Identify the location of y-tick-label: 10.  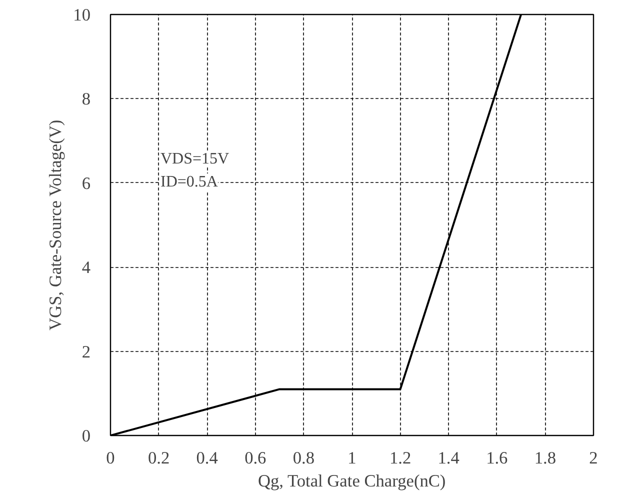
(81, 15).